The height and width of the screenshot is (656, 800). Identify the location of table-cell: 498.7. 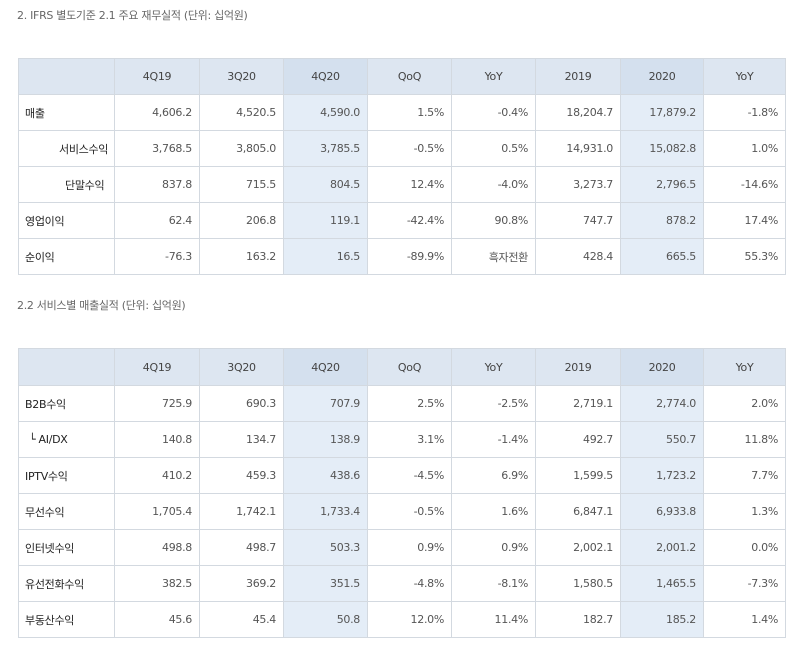
(241, 547).